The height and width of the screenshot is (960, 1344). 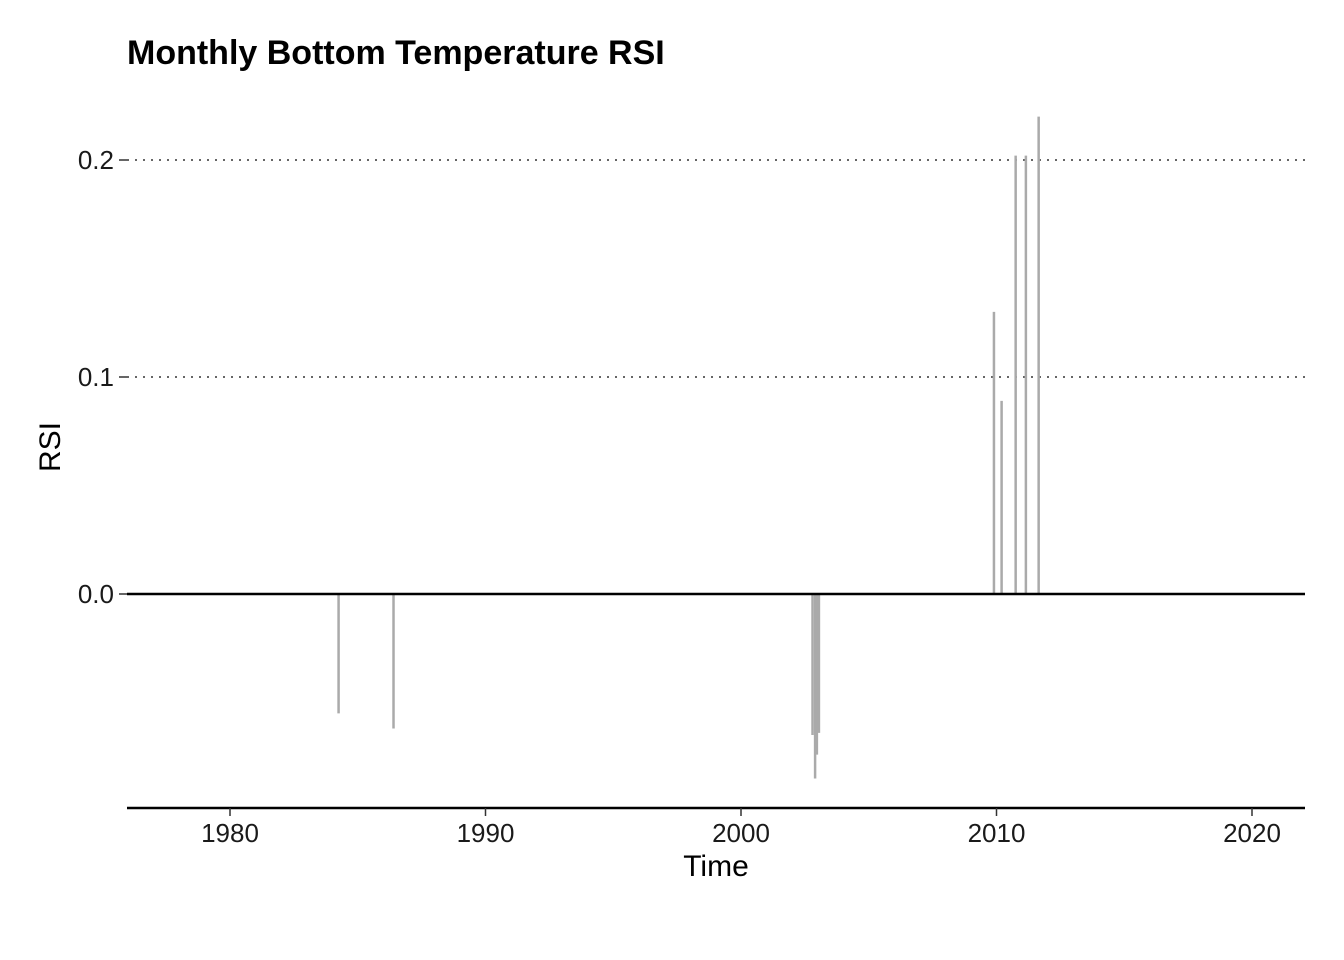 I want to click on y-tick-label: 0.2, so click(x=96, y=160).